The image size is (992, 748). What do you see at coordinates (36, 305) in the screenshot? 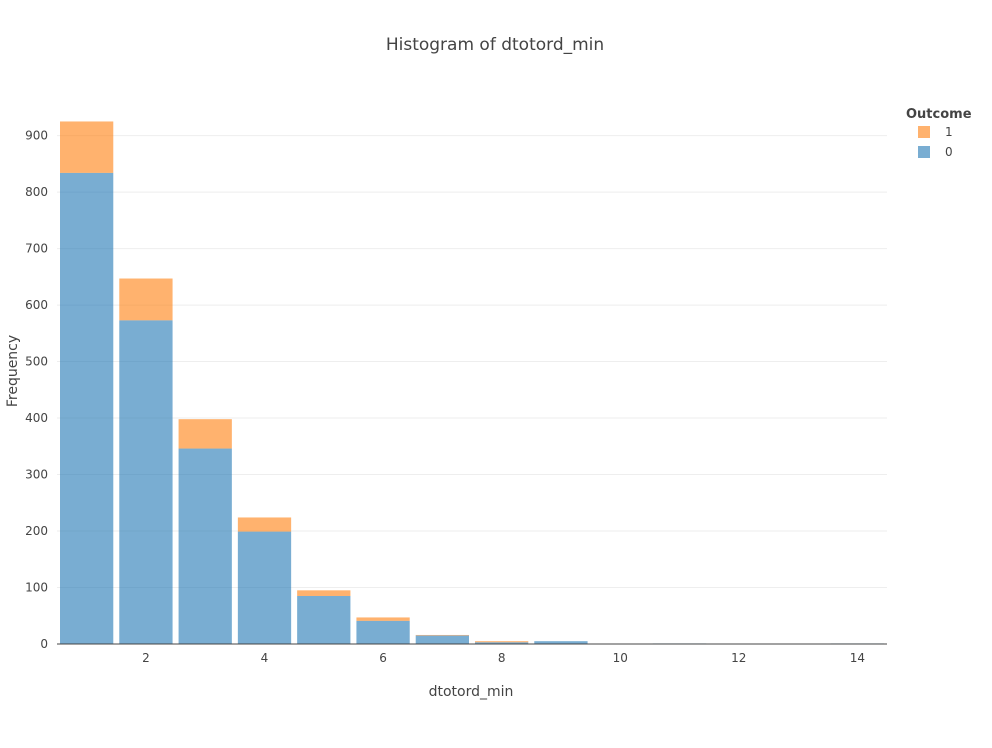
I see `y-tick-label: 600` at bounding box center [36, 305].